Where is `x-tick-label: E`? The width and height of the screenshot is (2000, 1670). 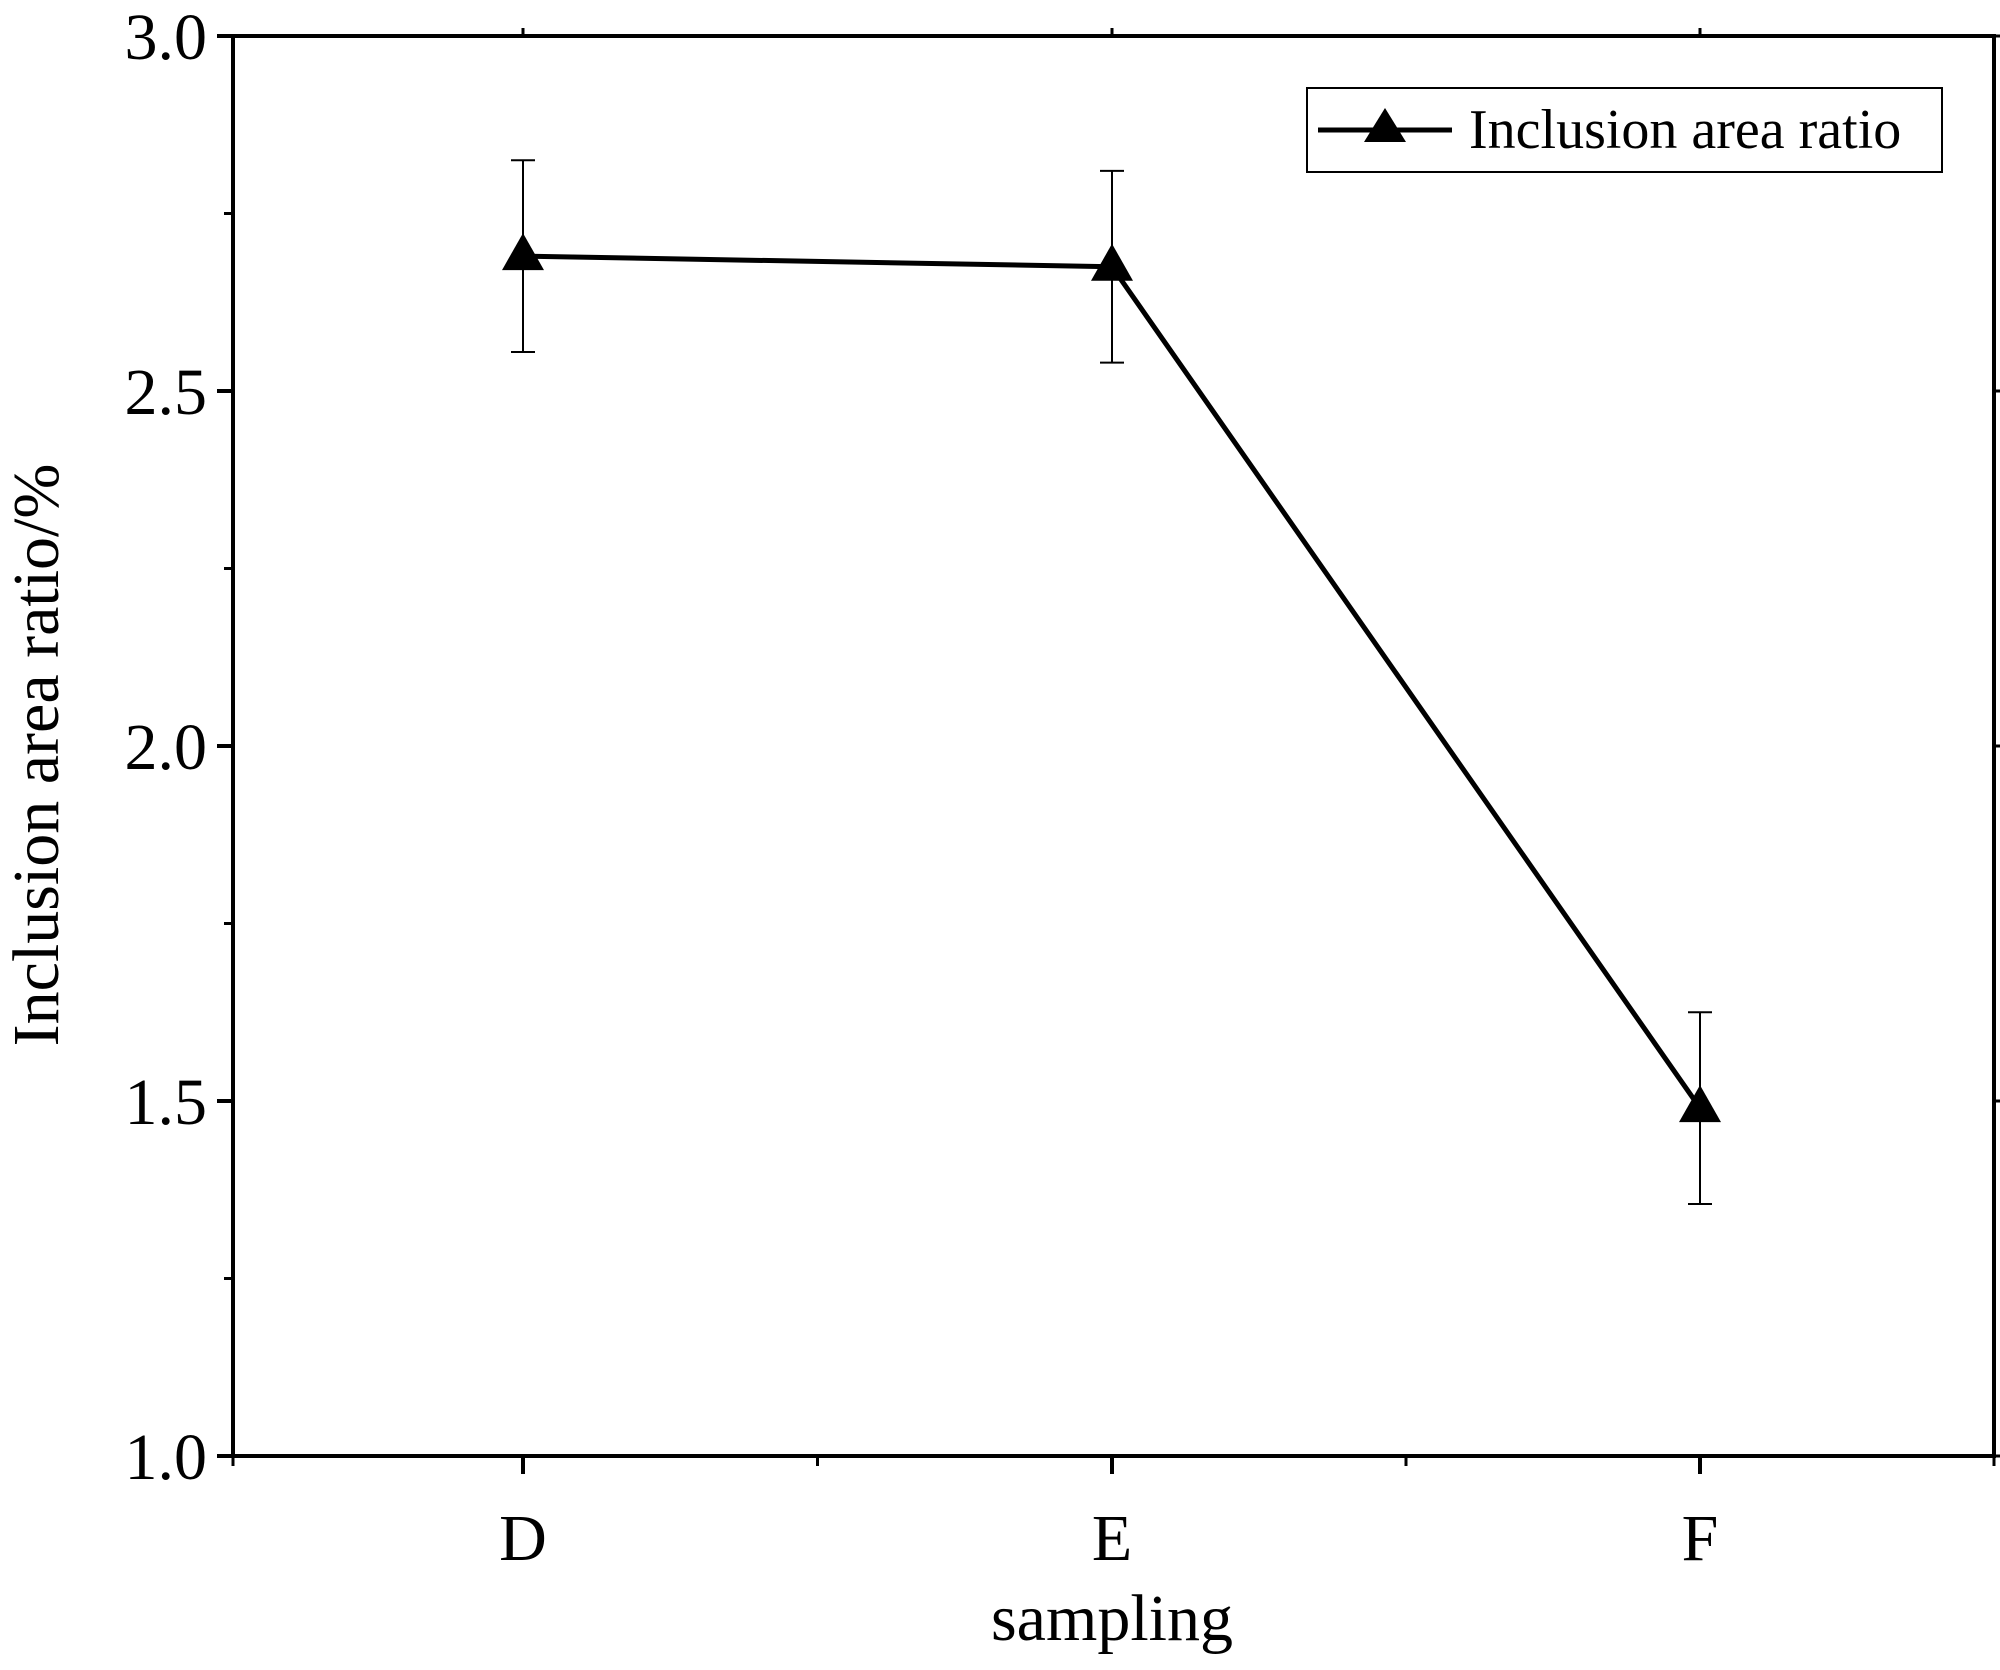 x-tick-label: E is located at coordinates (1112, 1538).